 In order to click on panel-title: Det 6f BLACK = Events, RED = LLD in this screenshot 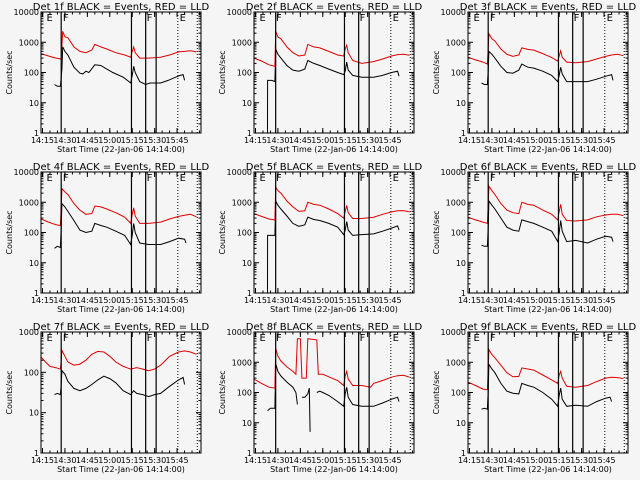, I will do `click(548, 167)`.